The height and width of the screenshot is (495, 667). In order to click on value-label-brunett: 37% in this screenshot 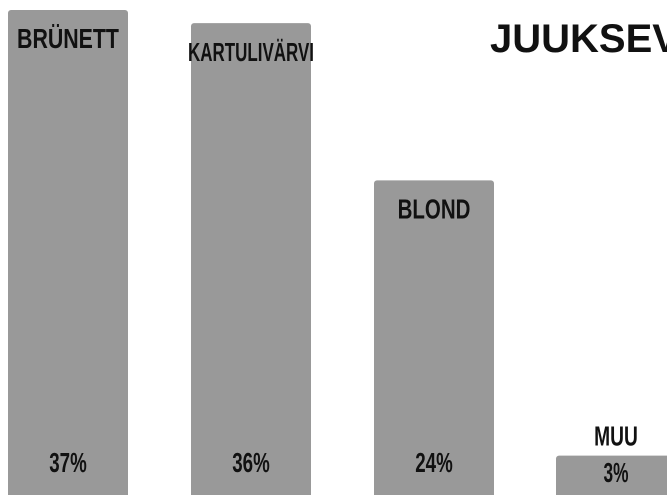, I will do `click(68, 462)`.